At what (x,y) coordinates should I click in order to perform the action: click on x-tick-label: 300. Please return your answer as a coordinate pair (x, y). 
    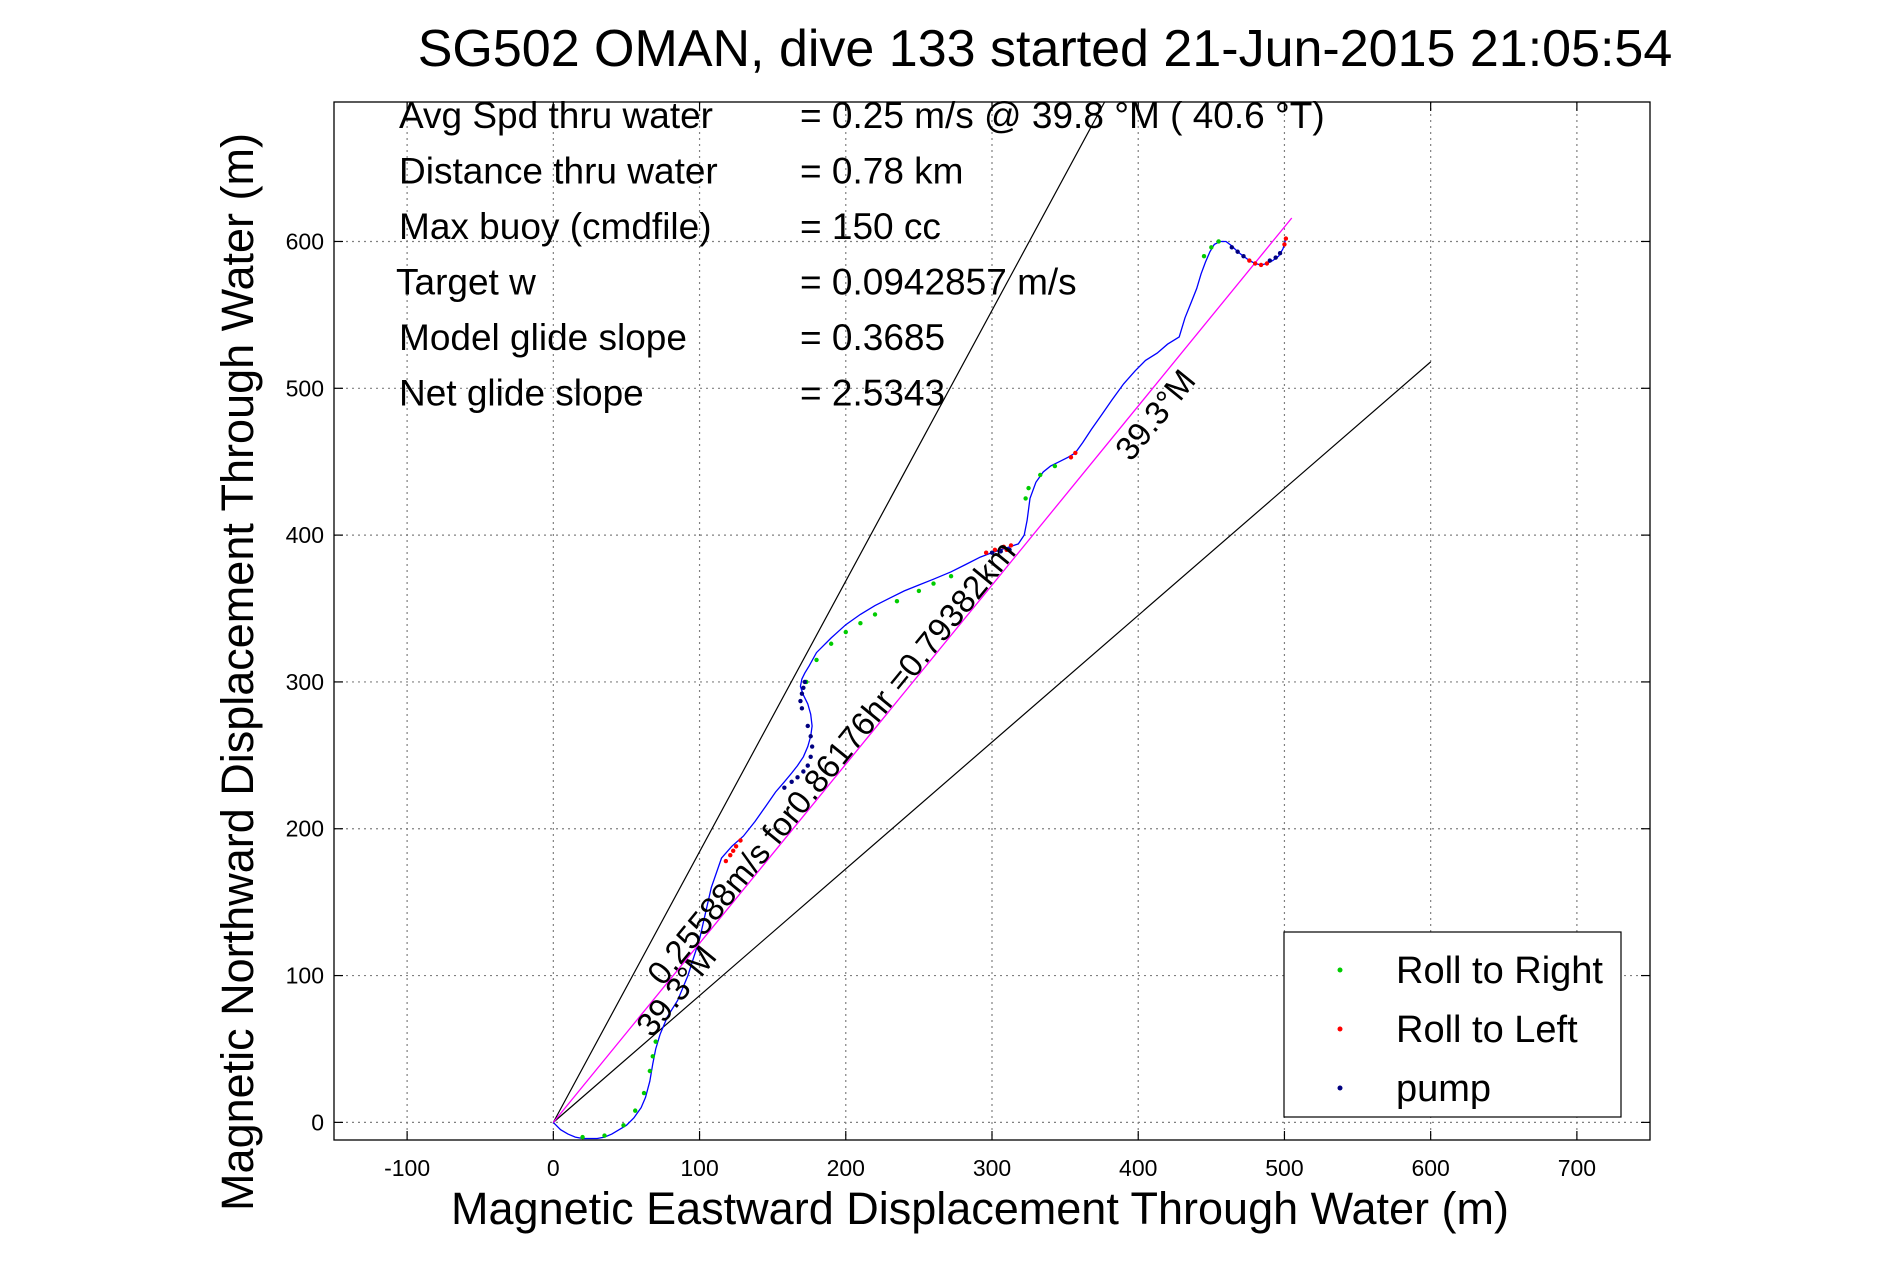
    Looking at the image, I should click on (992, 1168).